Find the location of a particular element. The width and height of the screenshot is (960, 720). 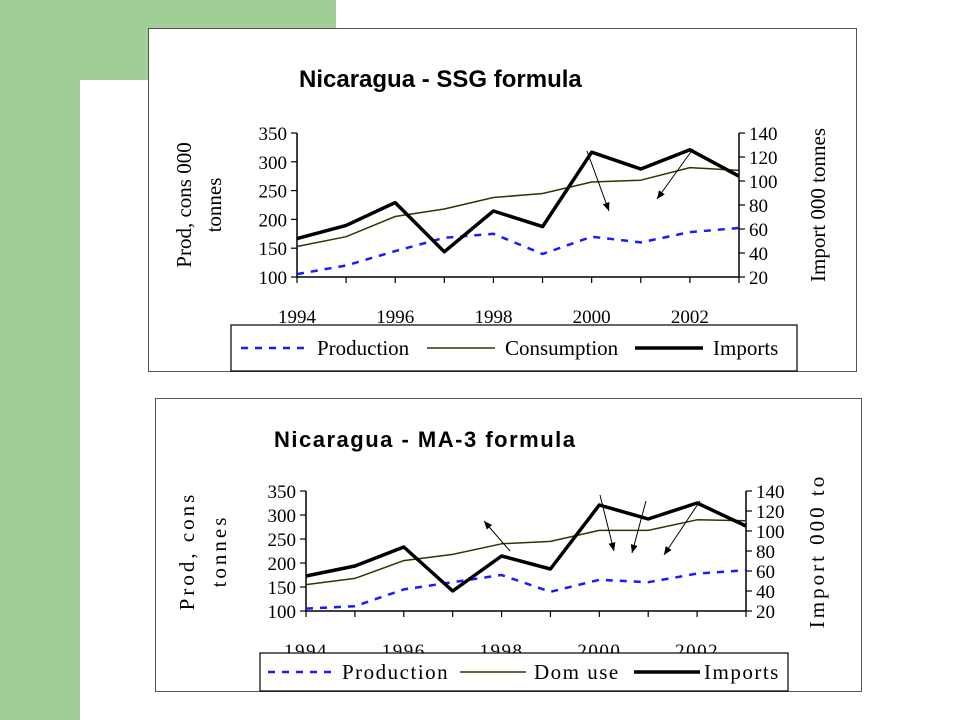

y2-axis-title: Import 000 to is located at coordinates (817, 551).